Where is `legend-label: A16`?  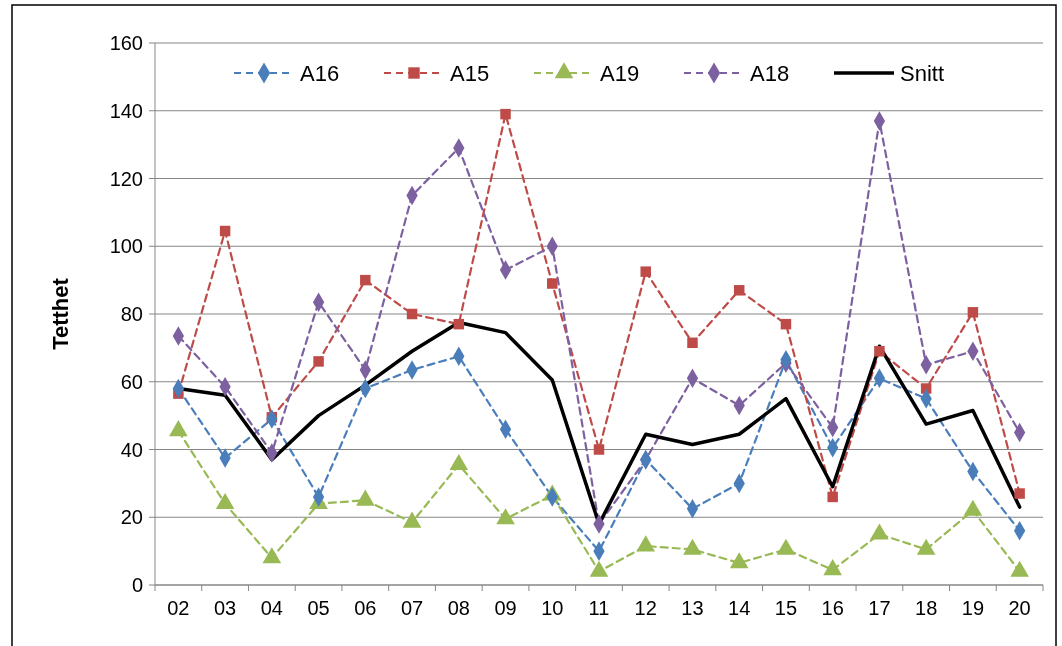
legend-label: A16 is located at coordinates (320, 73).